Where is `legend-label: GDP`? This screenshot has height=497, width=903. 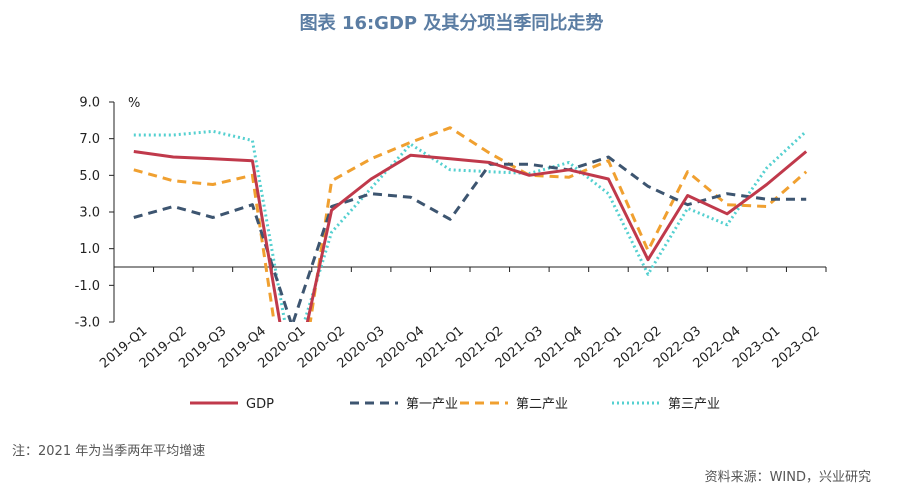
legend-label: GDP is located at coordinates (260, 404).